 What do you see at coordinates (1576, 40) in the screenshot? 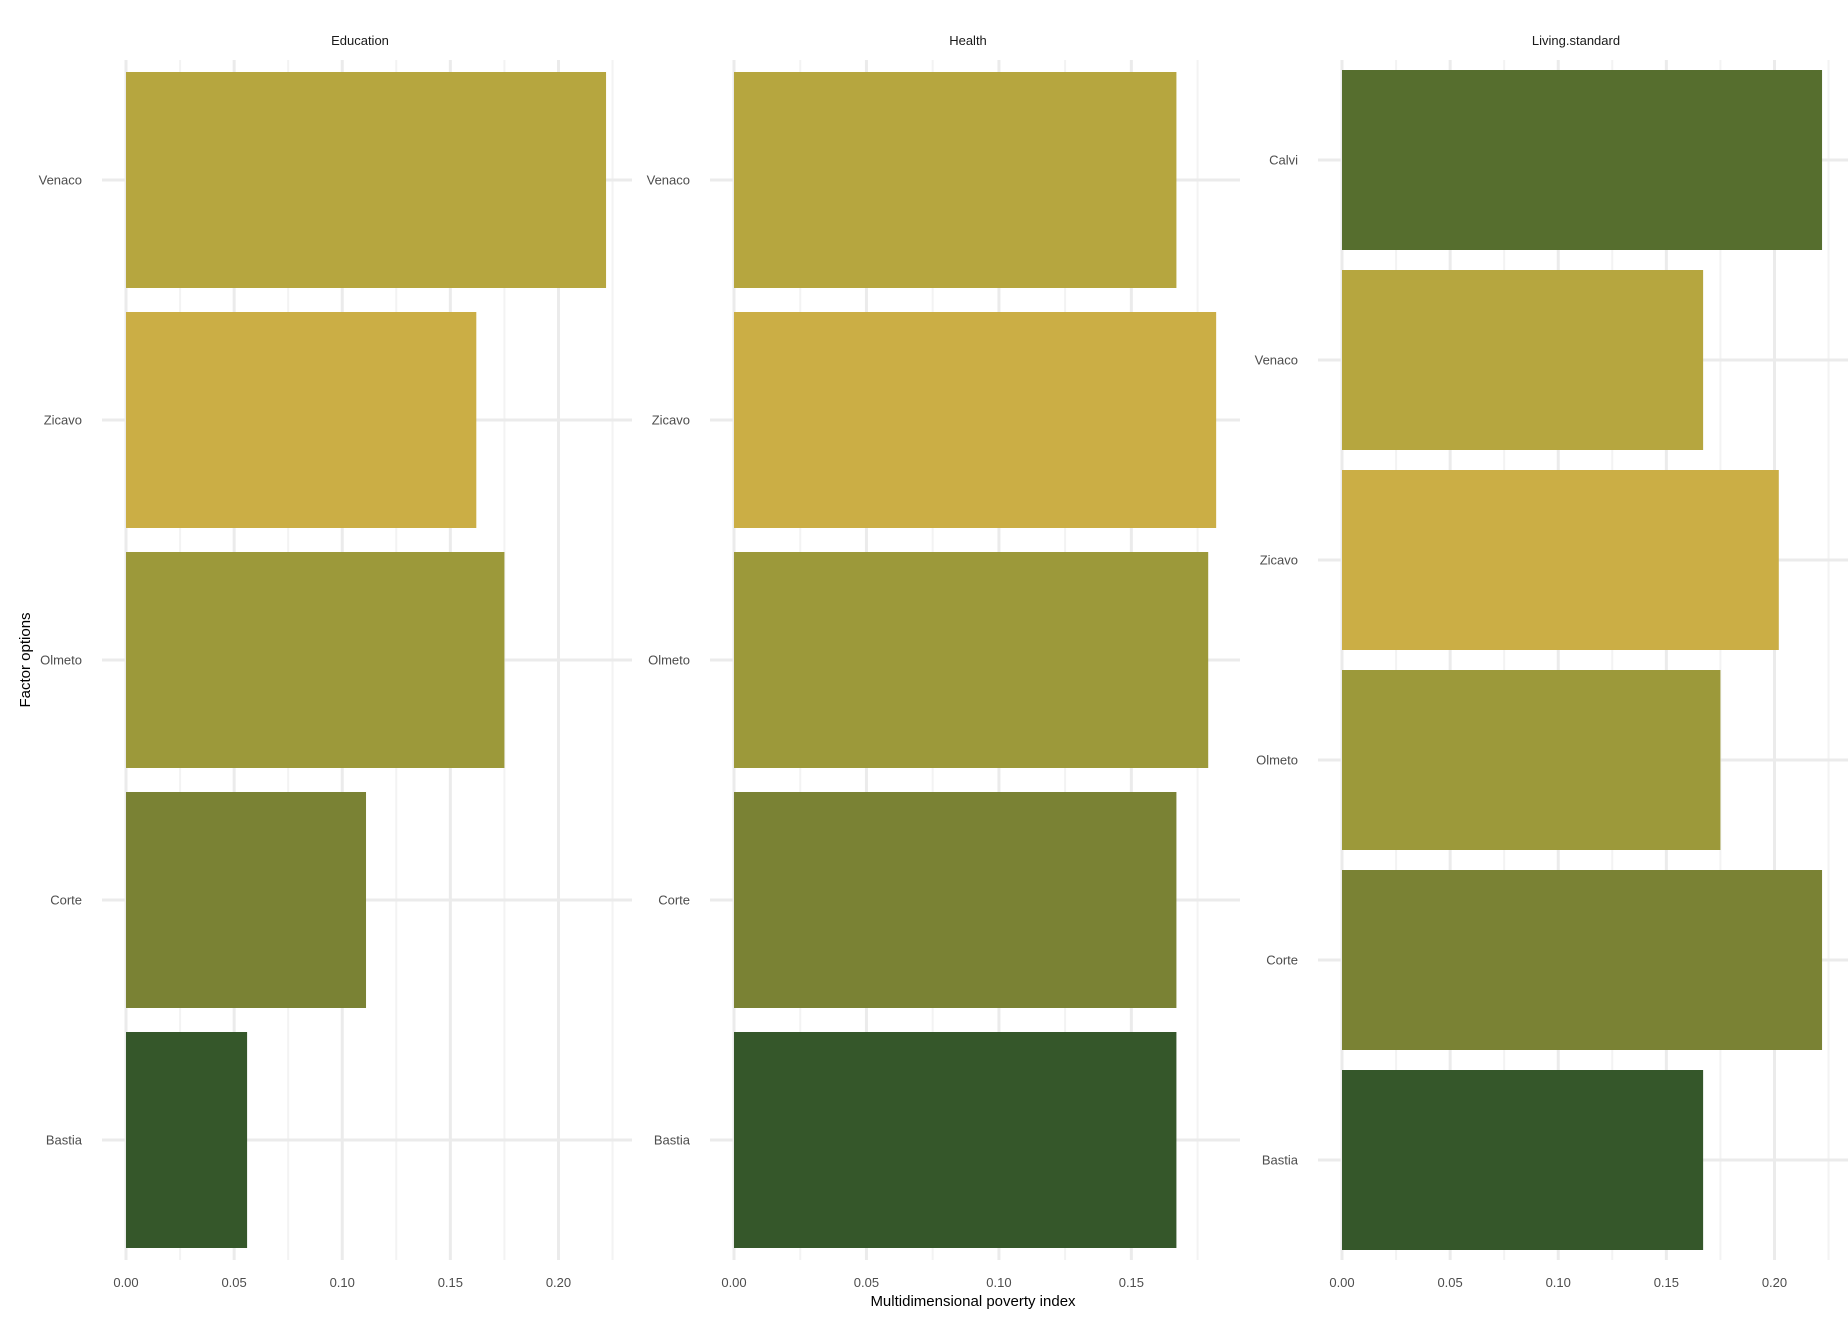
I see `panel-title: Living.standard` at bounding box center [1576, 40].